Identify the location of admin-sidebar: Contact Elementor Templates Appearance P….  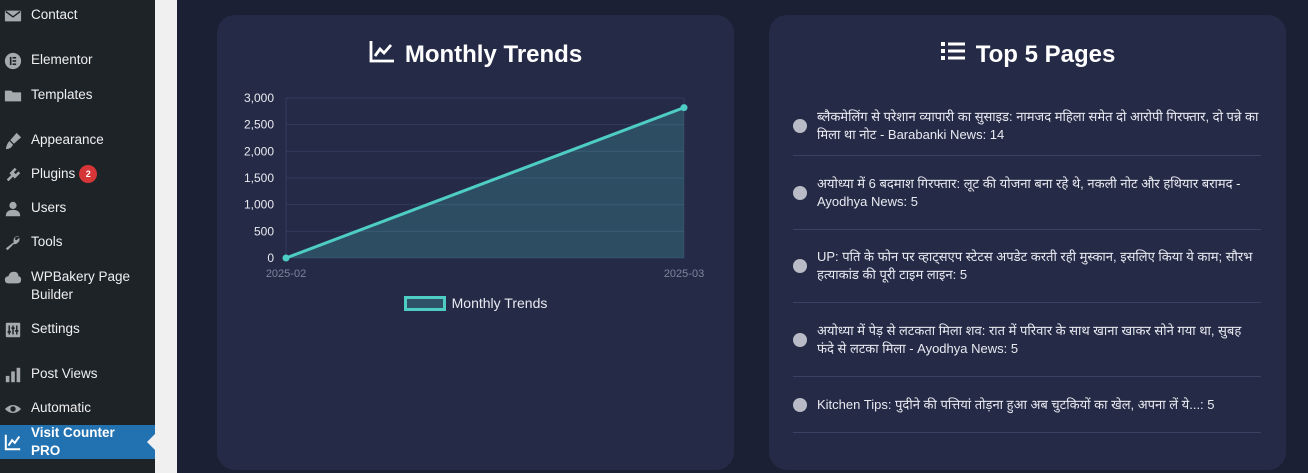
(77, 236).